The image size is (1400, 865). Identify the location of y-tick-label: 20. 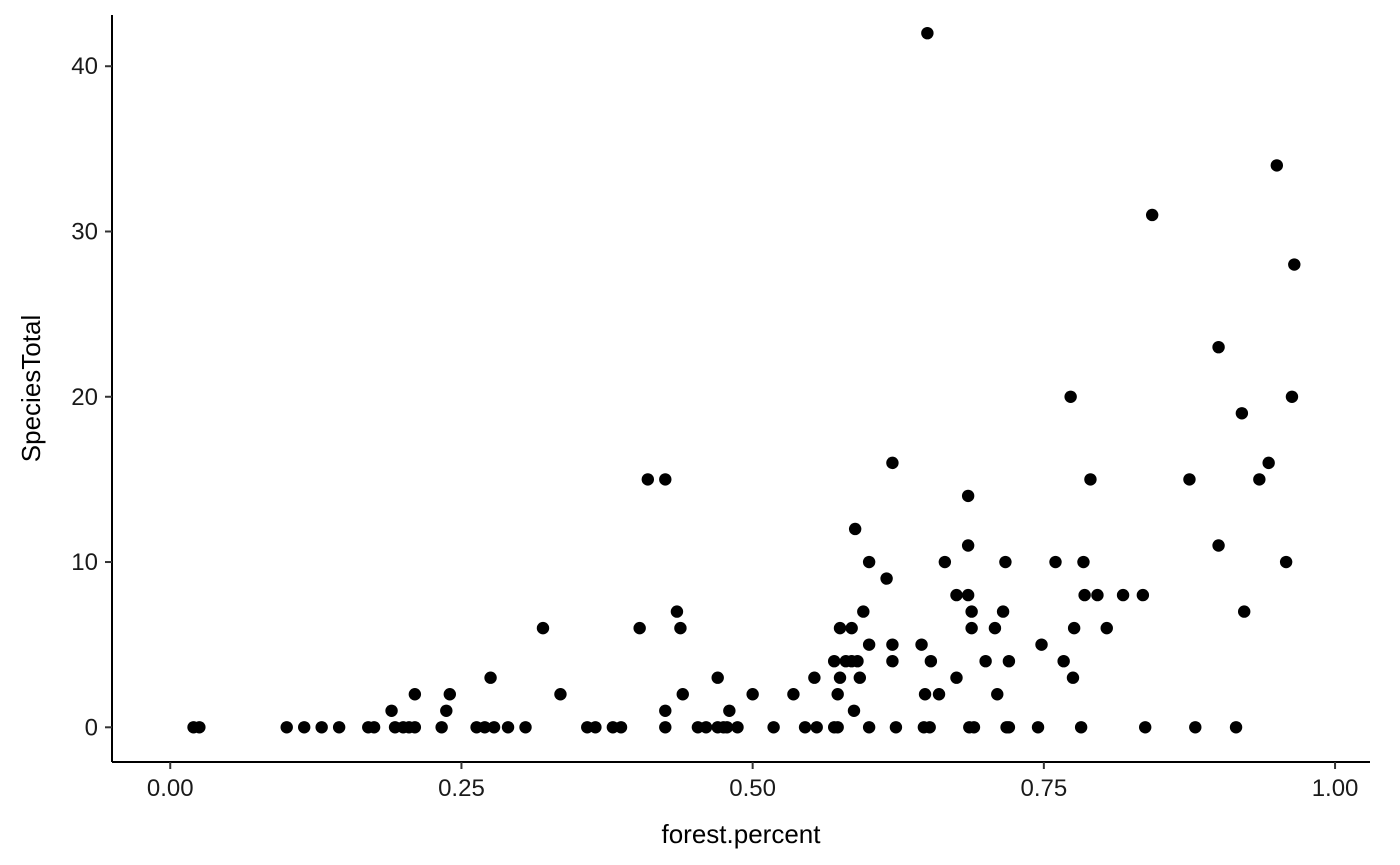
(84, 397).